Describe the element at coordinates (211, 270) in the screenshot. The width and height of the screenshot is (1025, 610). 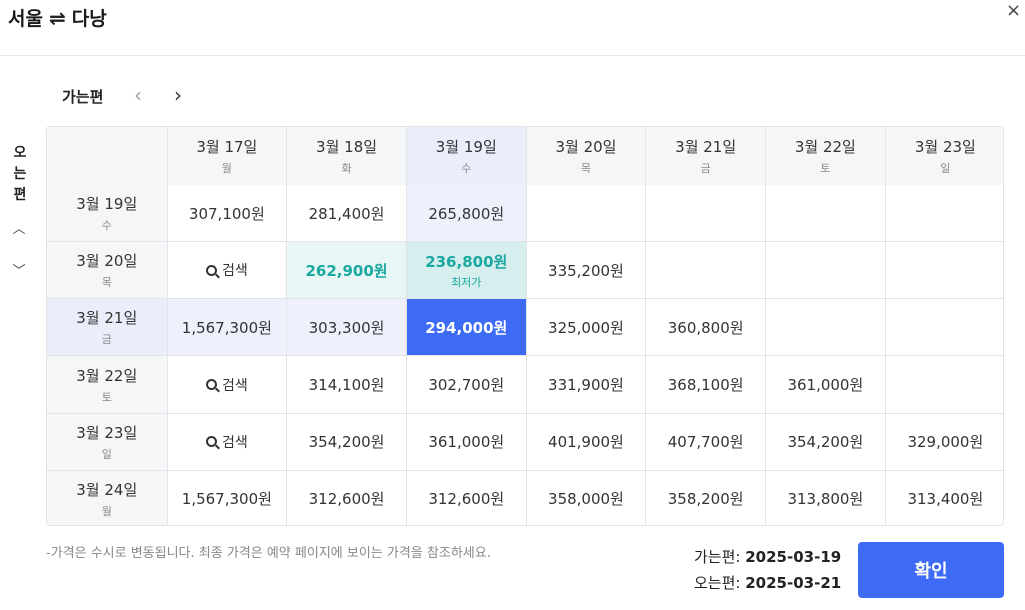
I see `search-icon` at that location.